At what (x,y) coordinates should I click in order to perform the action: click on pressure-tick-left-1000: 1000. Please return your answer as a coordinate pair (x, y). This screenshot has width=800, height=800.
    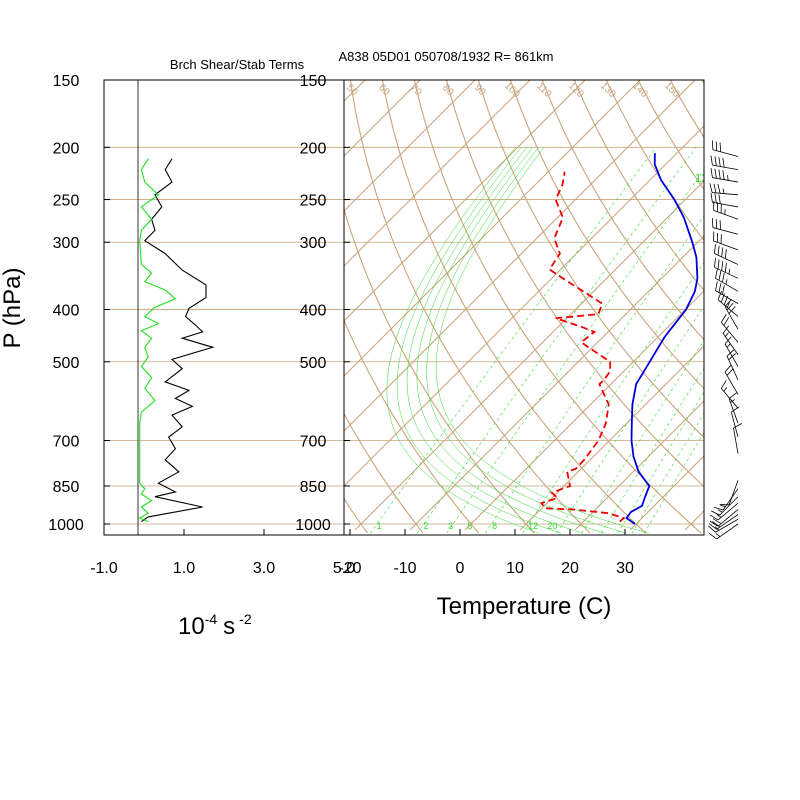
    Looking at the image, I should click on (66, 525).